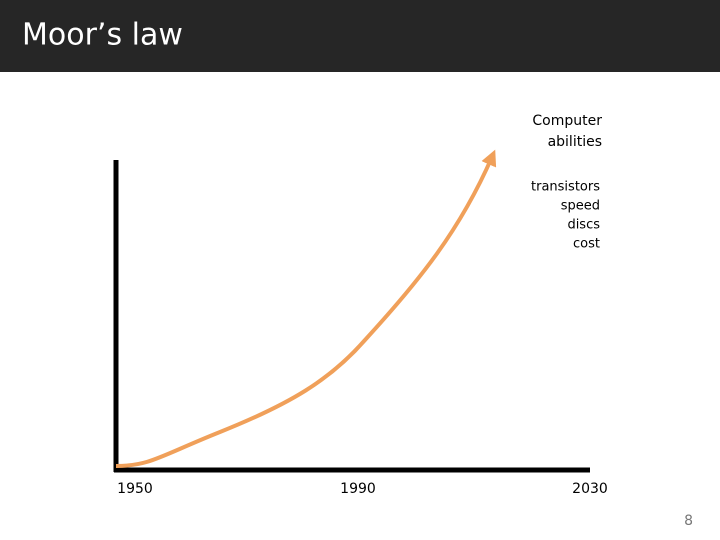  I want to click on page-number: 8, so click(688, 521).